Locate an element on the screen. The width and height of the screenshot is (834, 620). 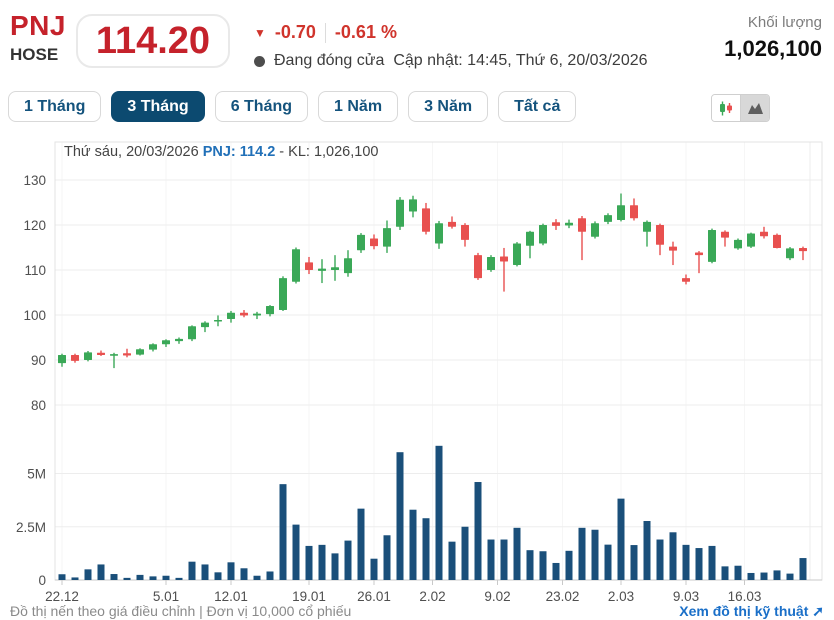
svg-text: 0 is located at coordinates (42, 580).